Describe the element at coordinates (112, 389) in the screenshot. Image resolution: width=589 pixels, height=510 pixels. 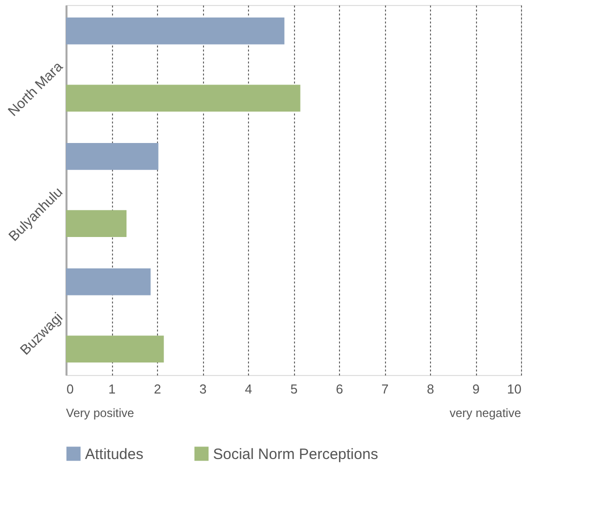
I see `x-tick-label: 1` at that location.